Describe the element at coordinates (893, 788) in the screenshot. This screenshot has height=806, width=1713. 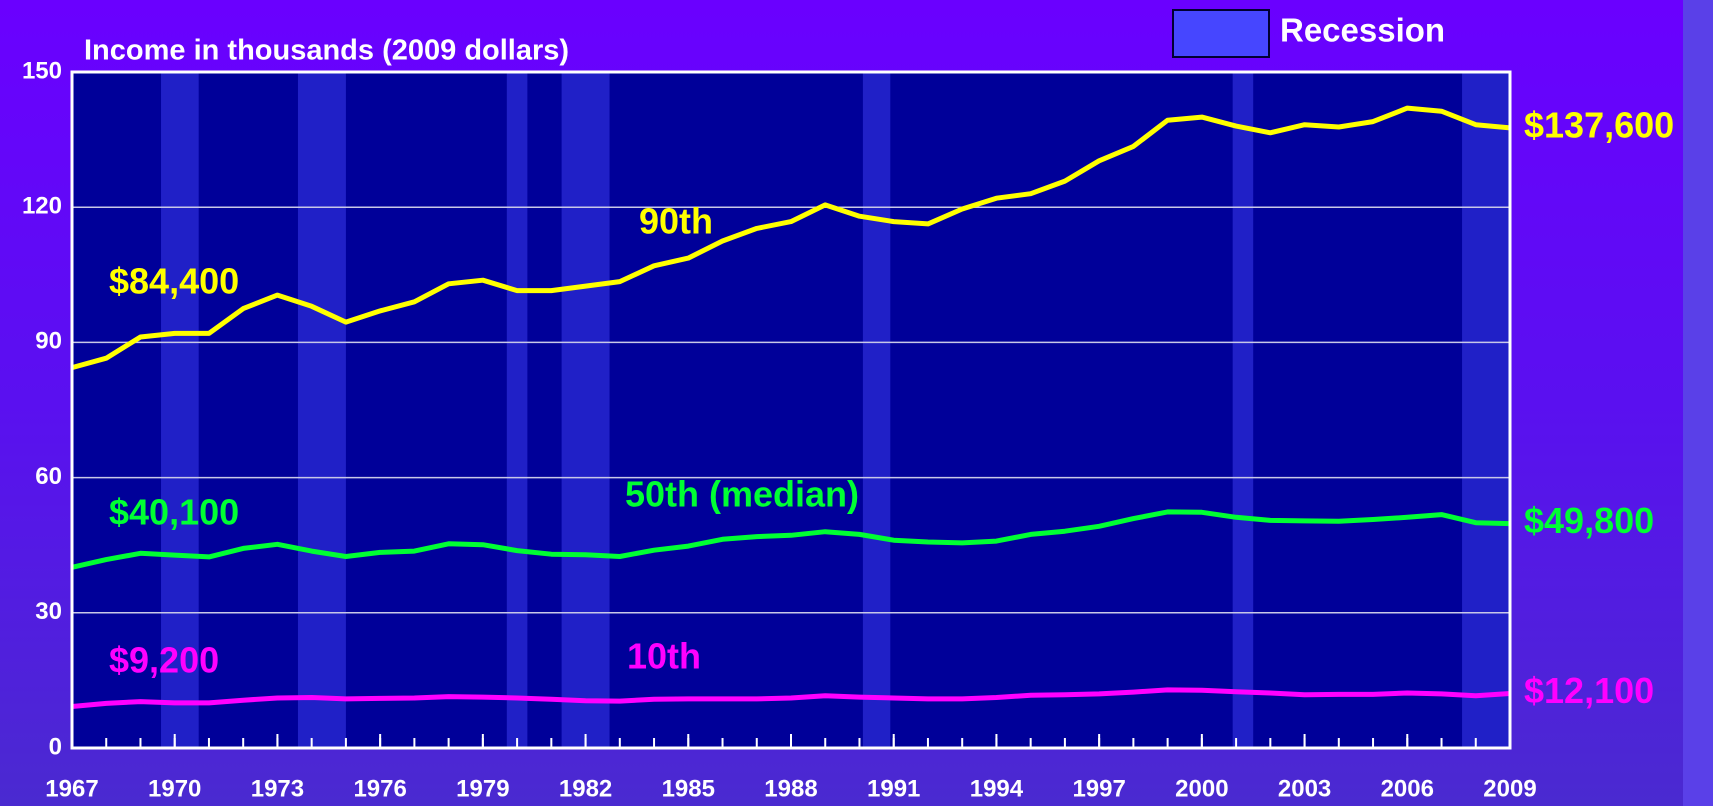
I see `x-tick-label: 1991` at that location.